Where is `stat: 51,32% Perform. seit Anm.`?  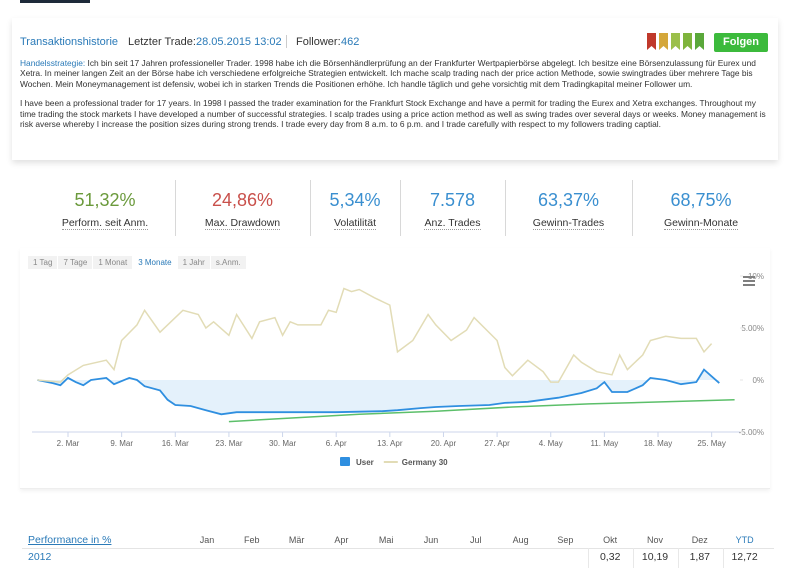
stat: 51,32% Perform. seit Anm. is located at coordinates (105, 208).